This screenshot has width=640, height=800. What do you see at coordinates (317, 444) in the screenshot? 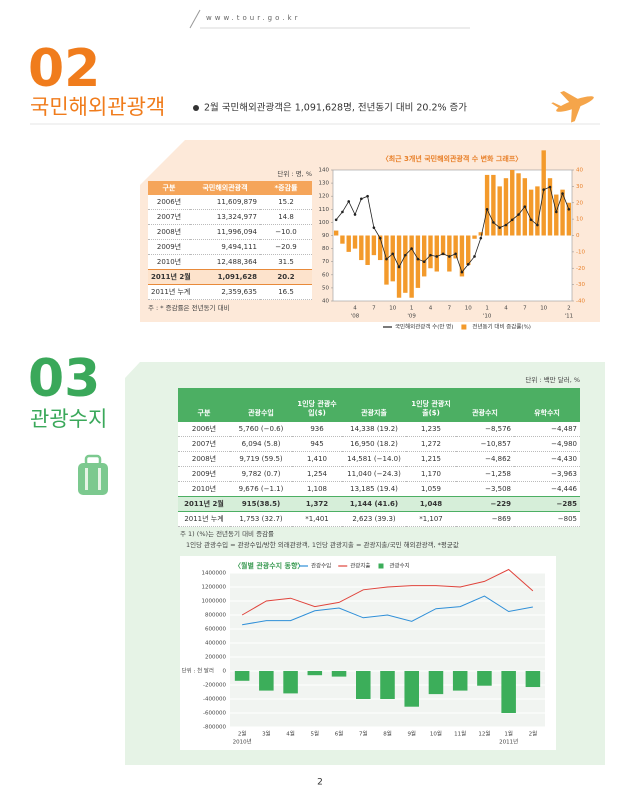
I see `table-cell: 945` at bounding box center [317, 444].